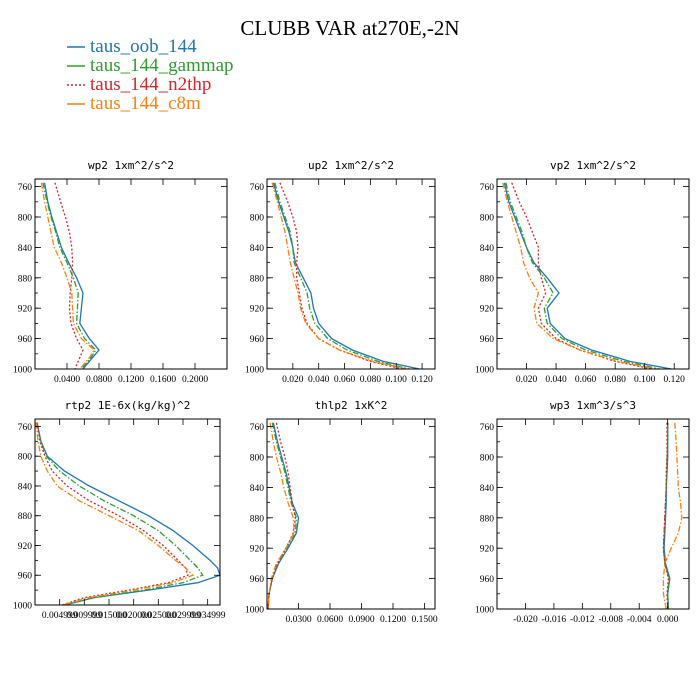 This screenshot has height=700, width=700. I want to click on x-tick-label: 0.015000, so click(109, 616).